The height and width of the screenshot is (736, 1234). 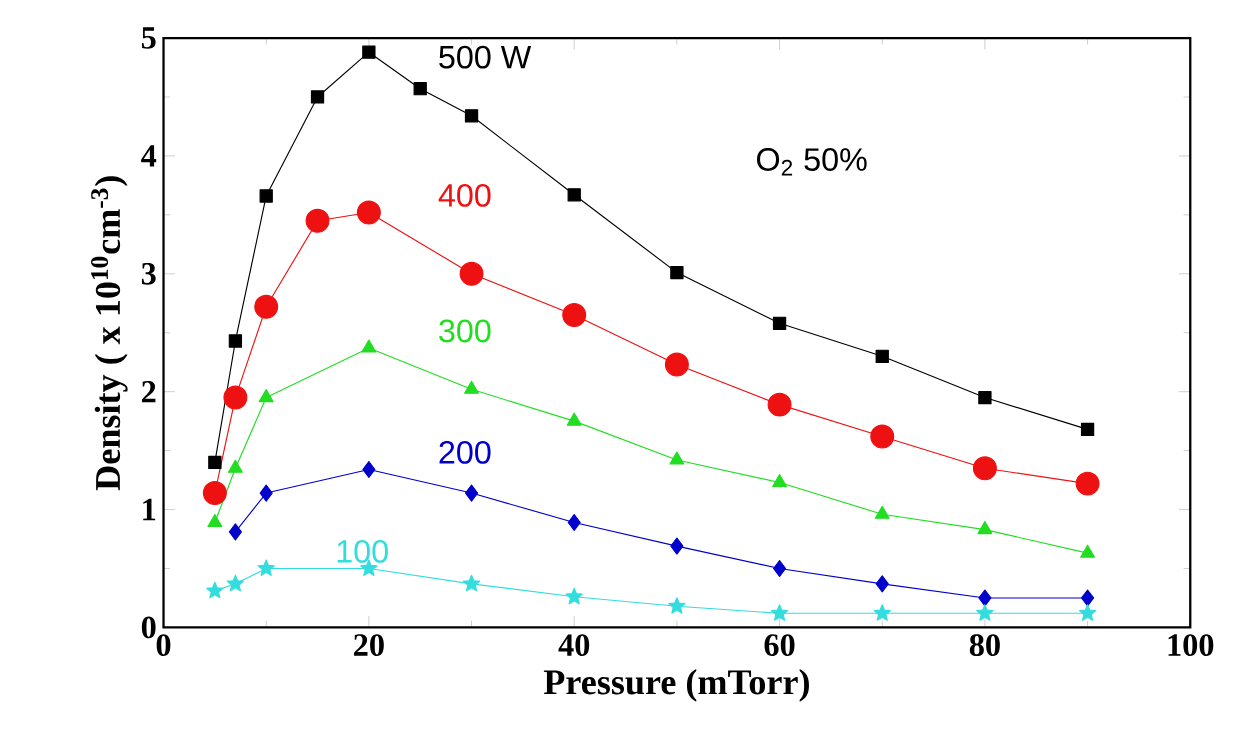 What do you see at coordinates (148, 274) in the screenshot?
I see `y-tick-label: 3` at bounding box center [148, 274].